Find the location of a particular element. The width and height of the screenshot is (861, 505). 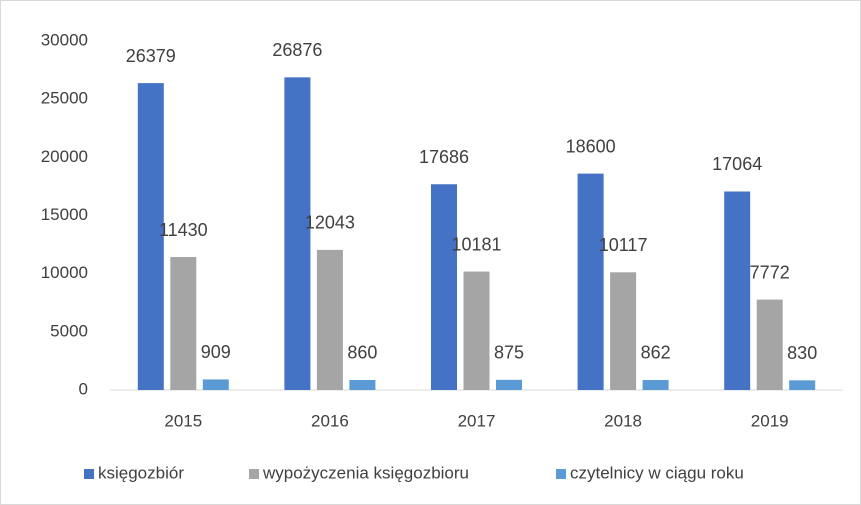

data-label: 7772 is located at coordinates (770, 272).